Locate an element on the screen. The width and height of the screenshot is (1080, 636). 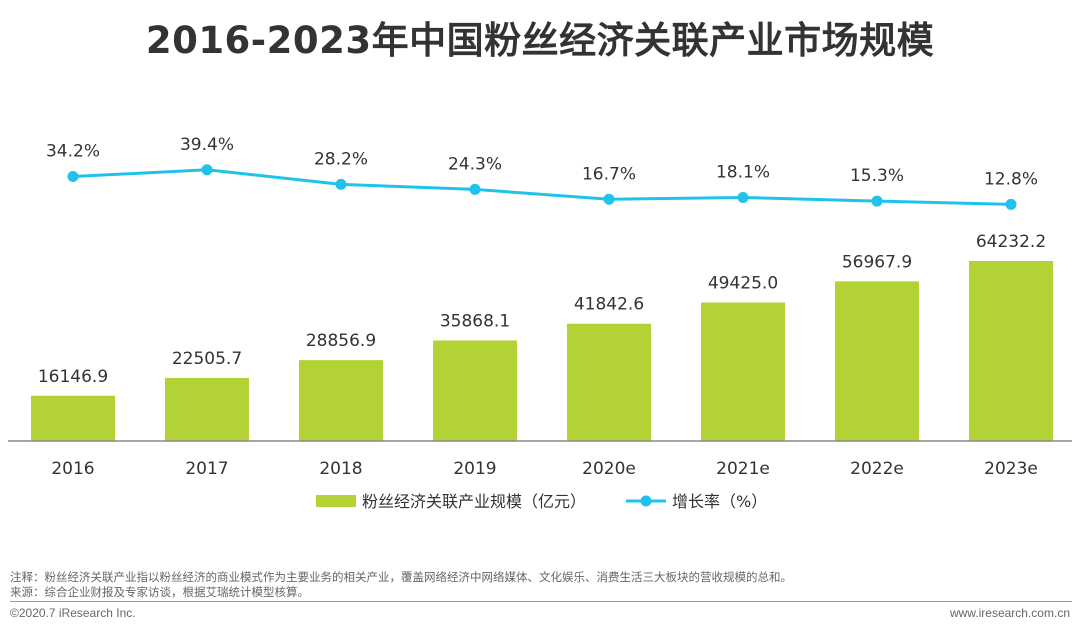
footer-divider is located at coordinates (541, 601).